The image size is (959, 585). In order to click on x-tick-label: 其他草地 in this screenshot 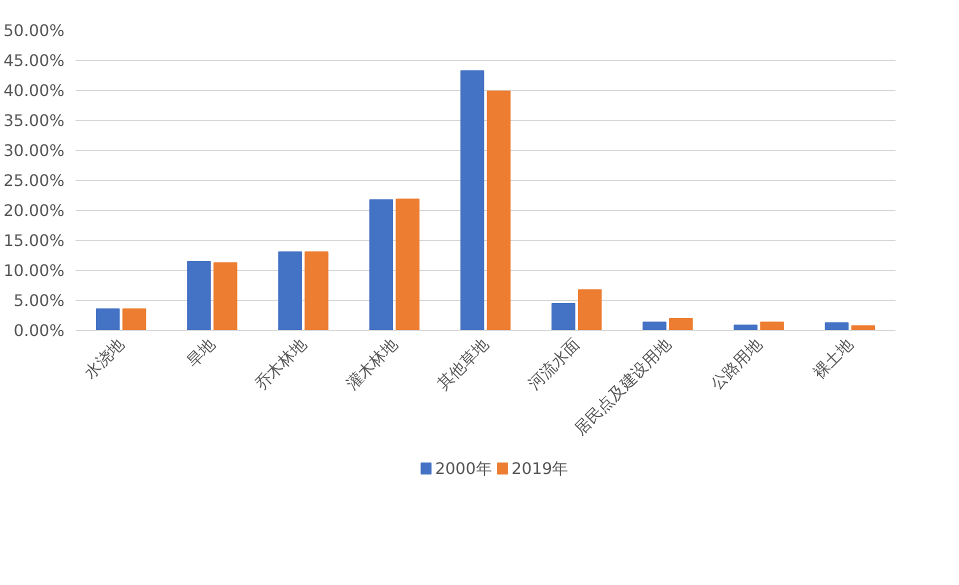, I will do `click(463, 364)`.